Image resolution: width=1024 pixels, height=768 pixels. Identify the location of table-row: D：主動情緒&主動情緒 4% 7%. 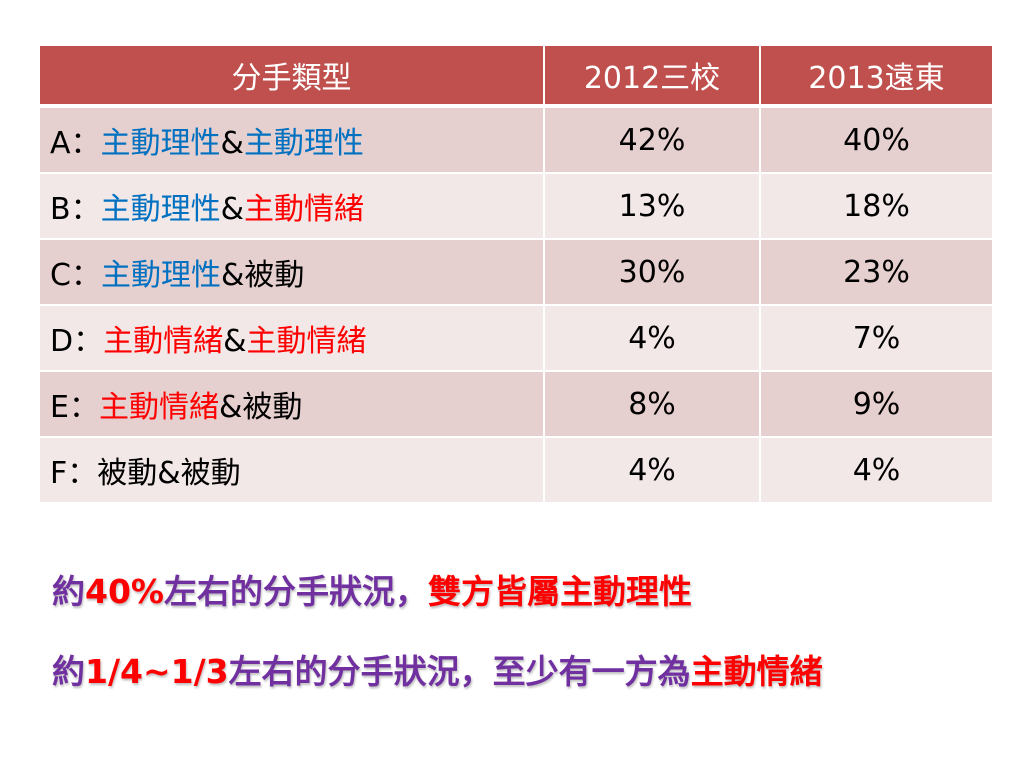
(516, 338).